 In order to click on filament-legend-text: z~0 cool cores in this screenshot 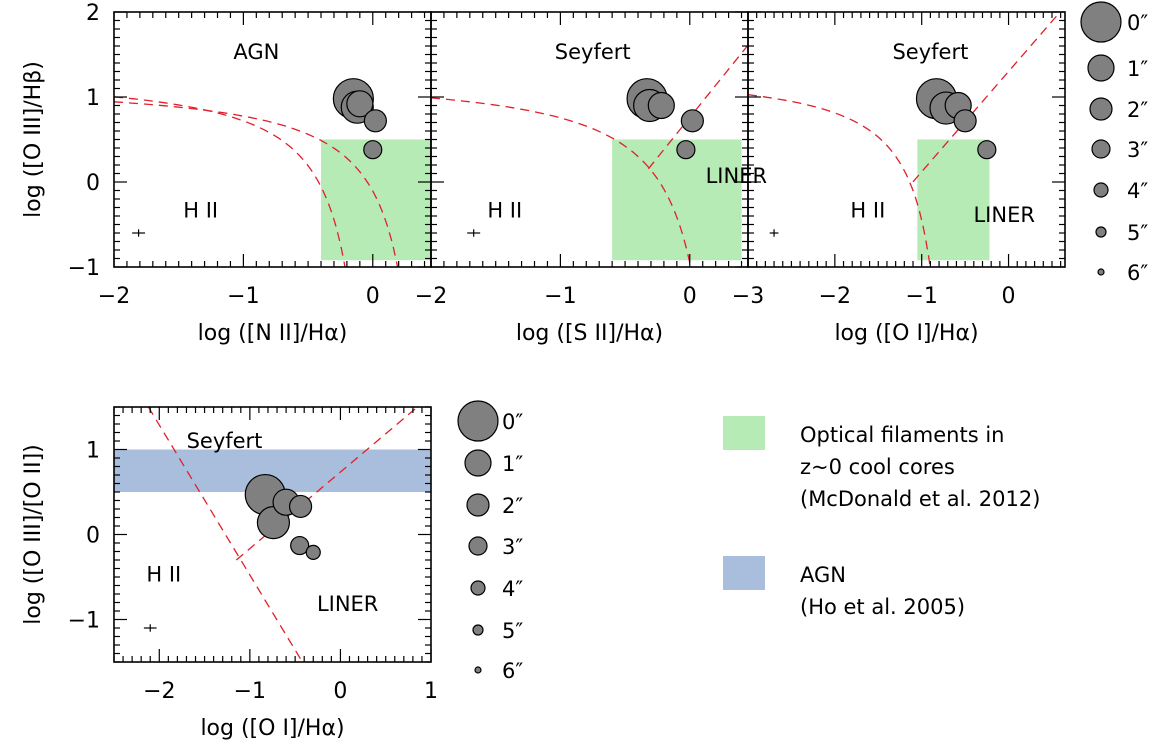, I will do `click(877, 467)`.